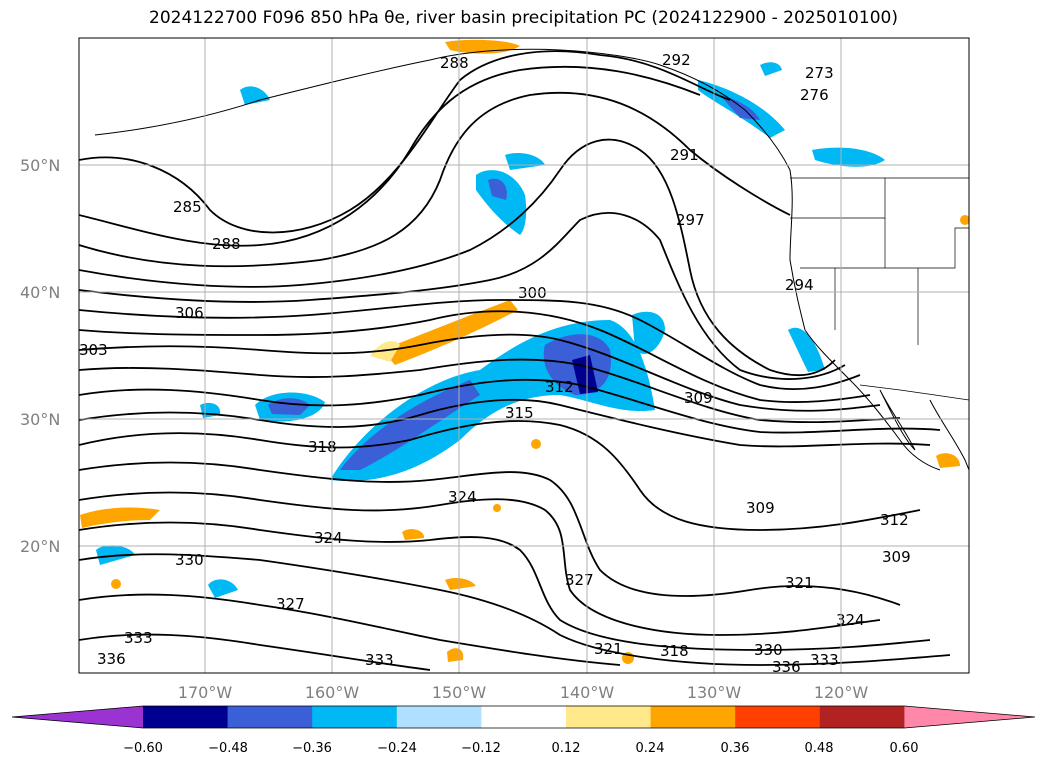 Image resolution: width=1047 pixels, height=767 pixels. Describe the element at coordinates (93, 350) in the screenshot. I see `contour-label: 303` at that location.